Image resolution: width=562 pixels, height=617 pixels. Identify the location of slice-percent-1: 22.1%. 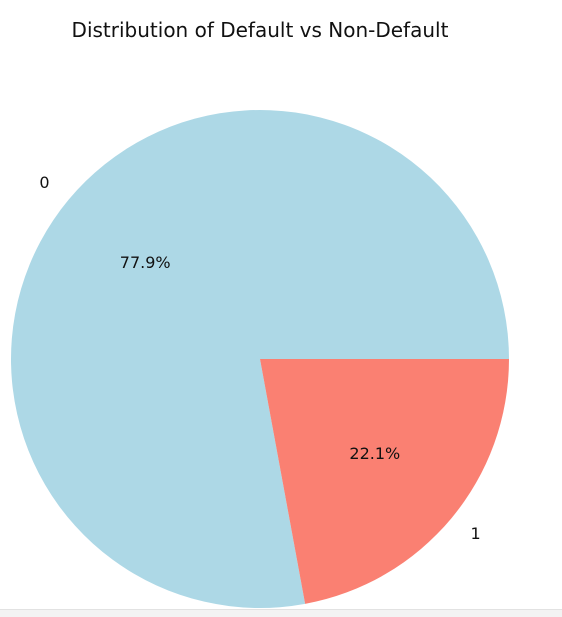
(374, 453).